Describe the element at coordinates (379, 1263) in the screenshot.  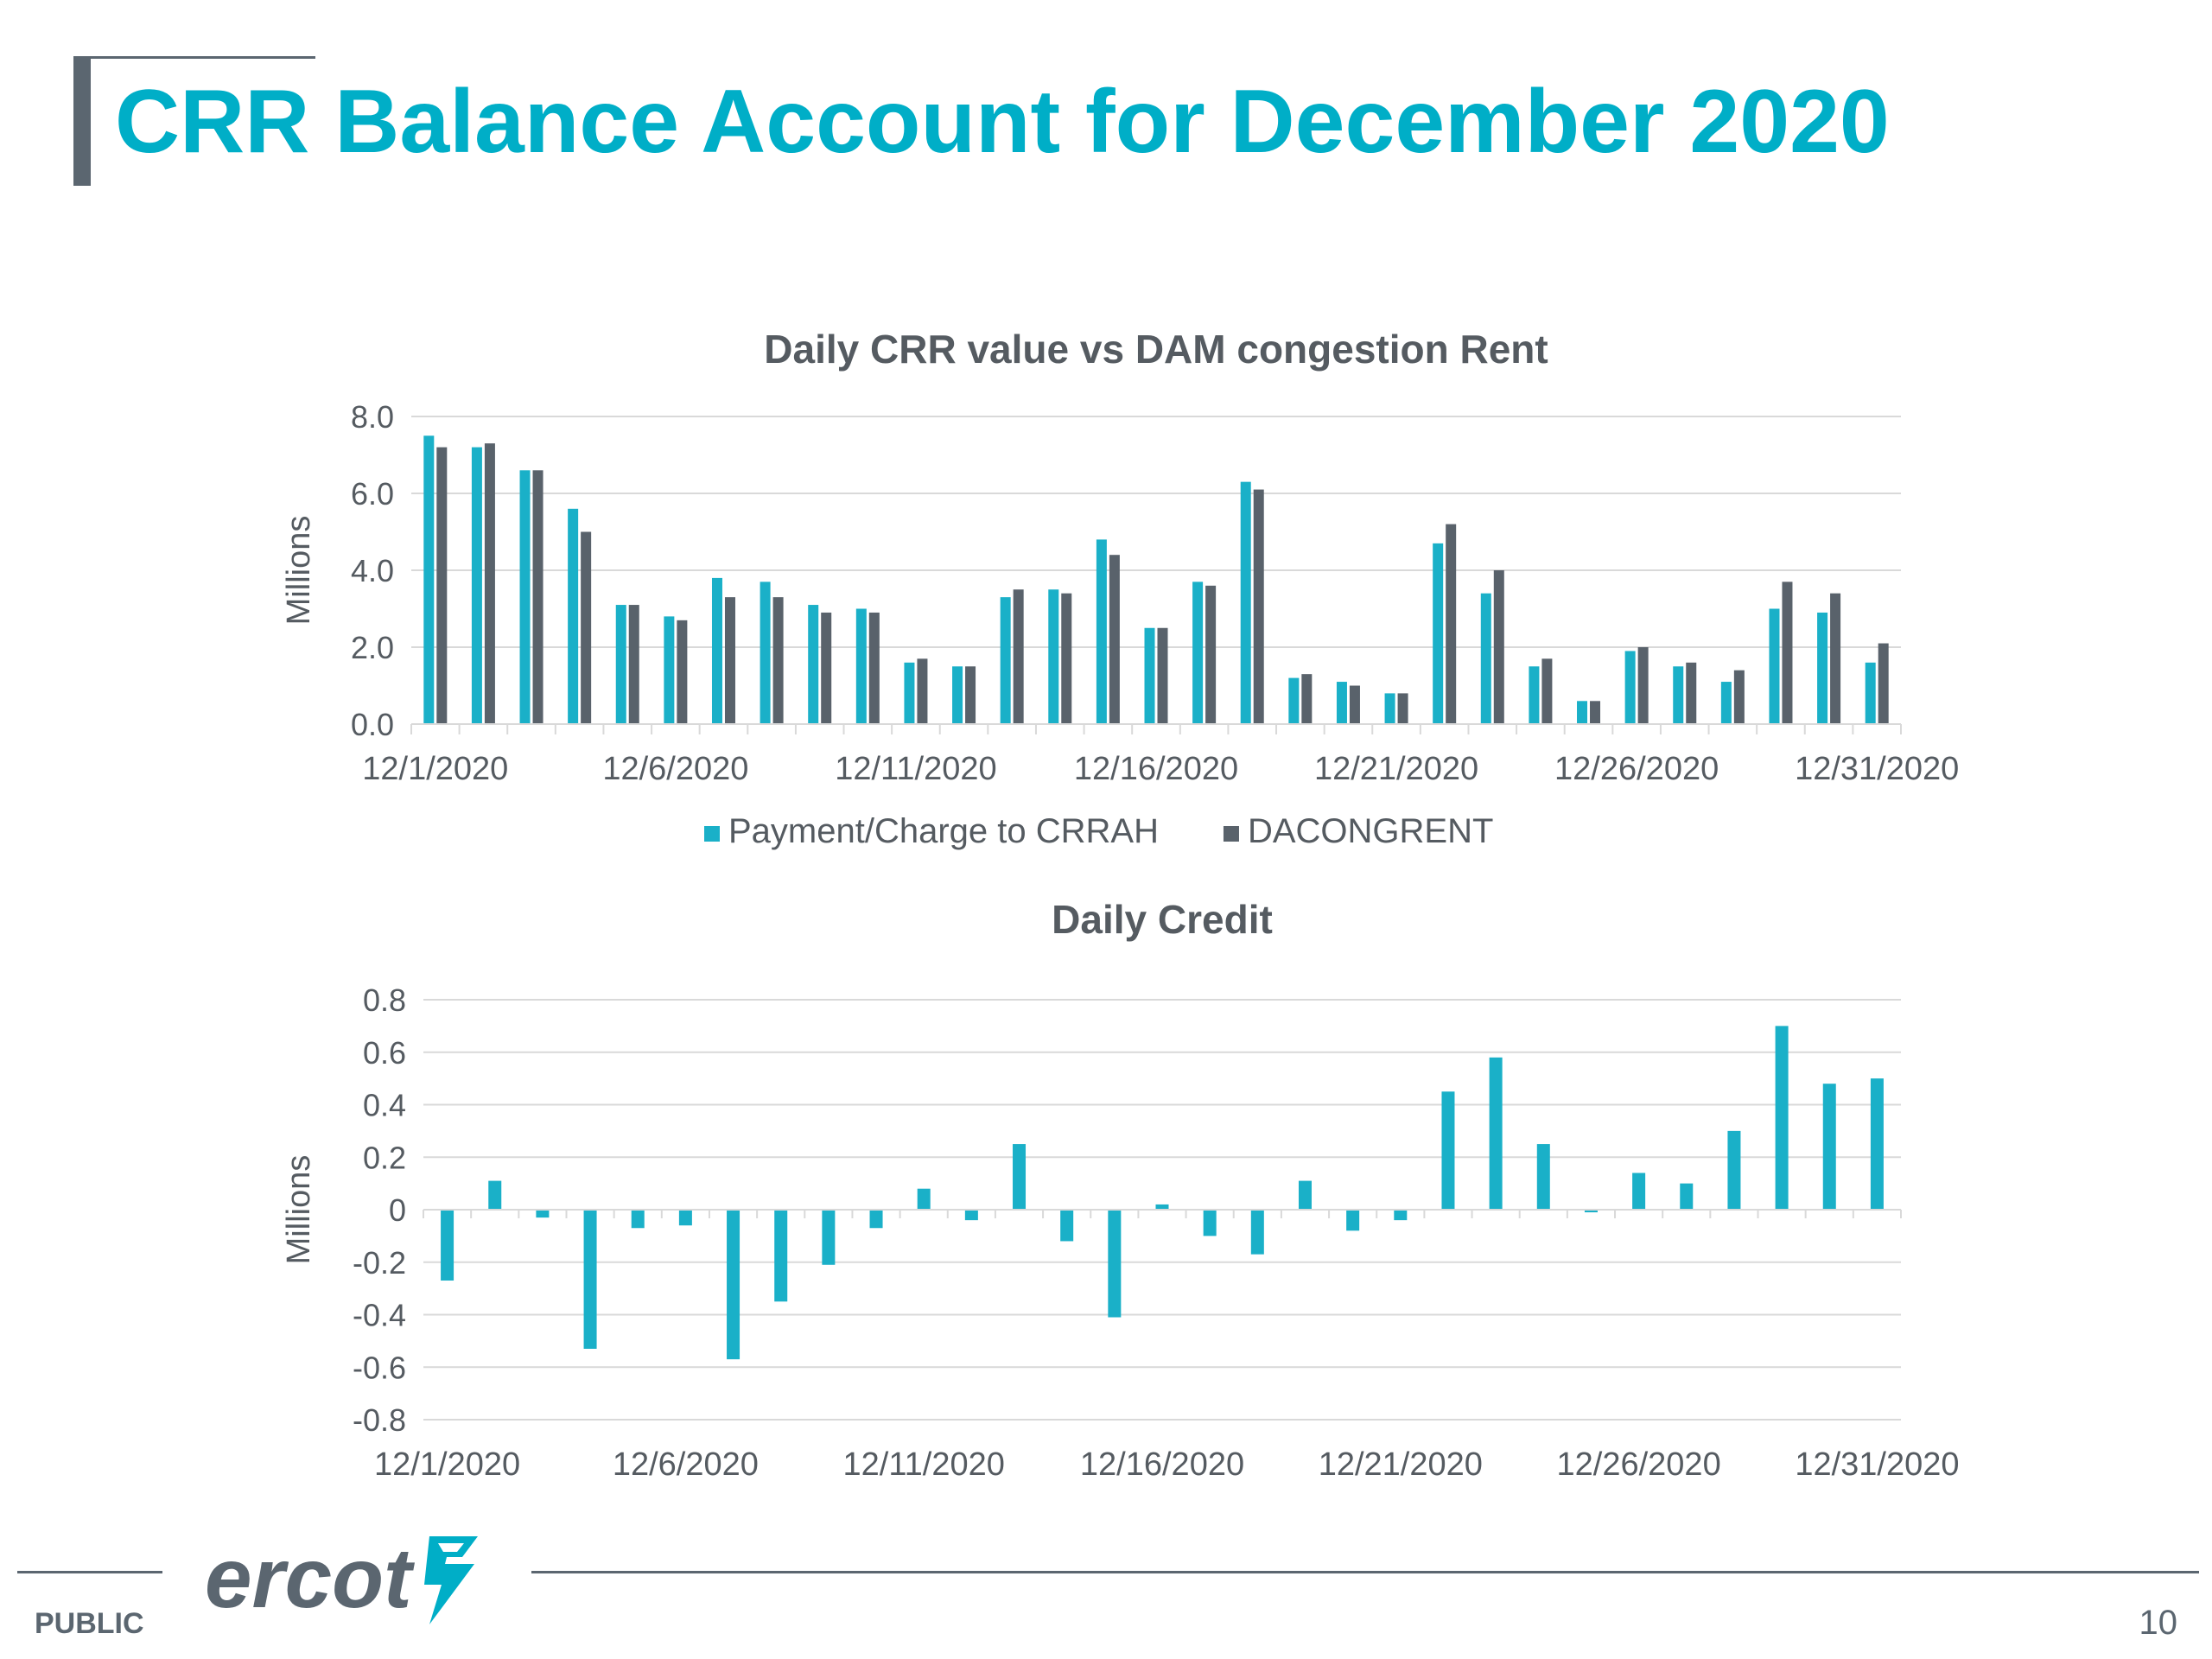
I see `y-tick-label: -0.2` at that location.